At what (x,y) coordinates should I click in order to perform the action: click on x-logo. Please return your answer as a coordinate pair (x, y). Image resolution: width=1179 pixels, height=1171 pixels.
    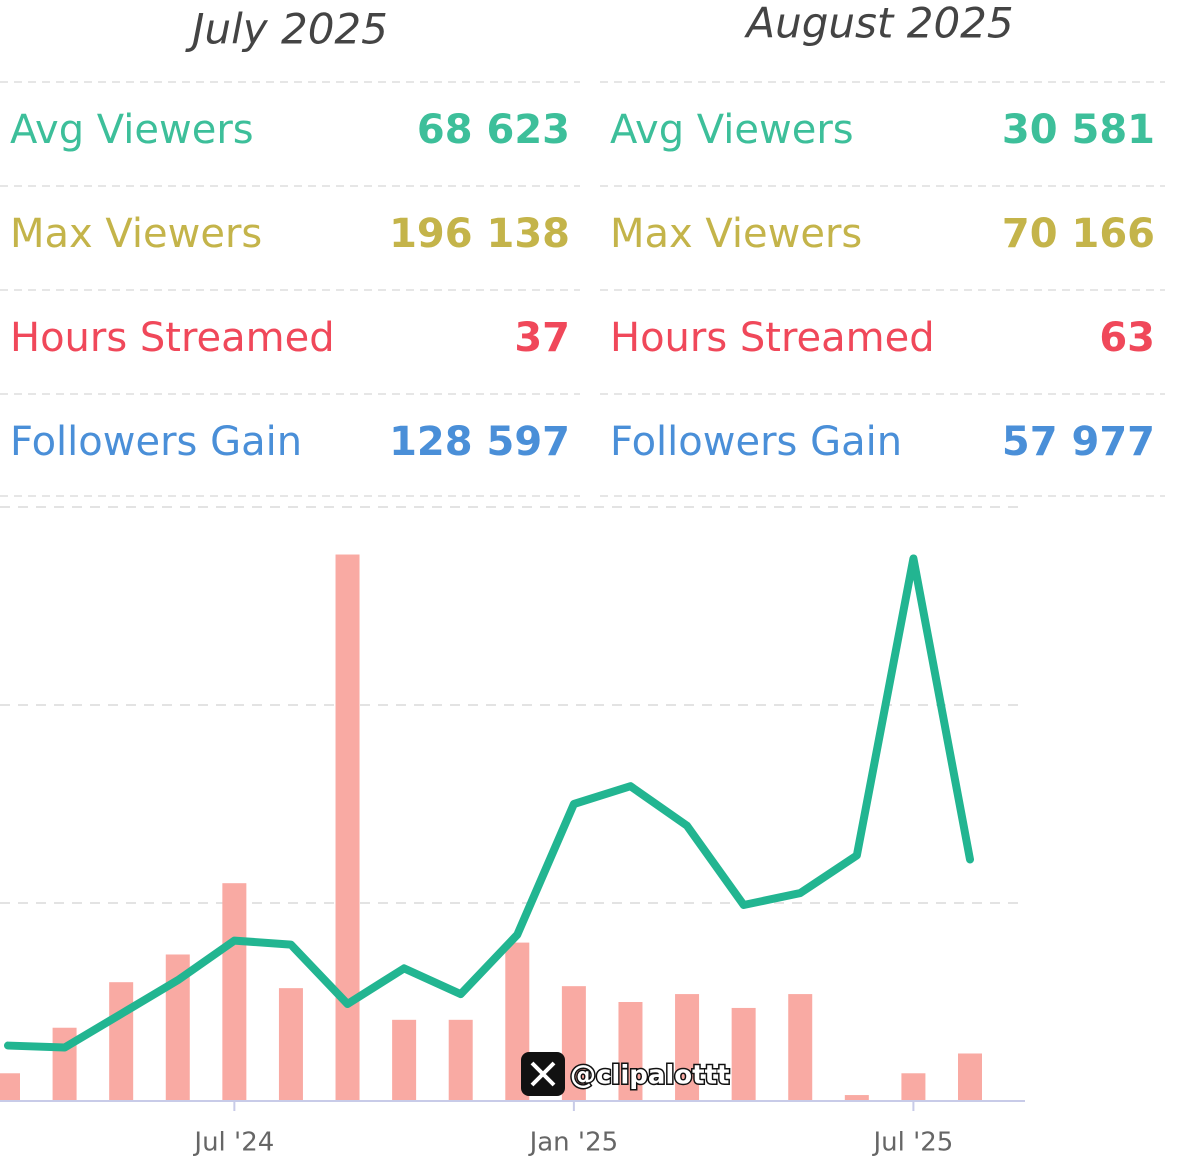
    Looking at the image, I should click on (543, 1074).